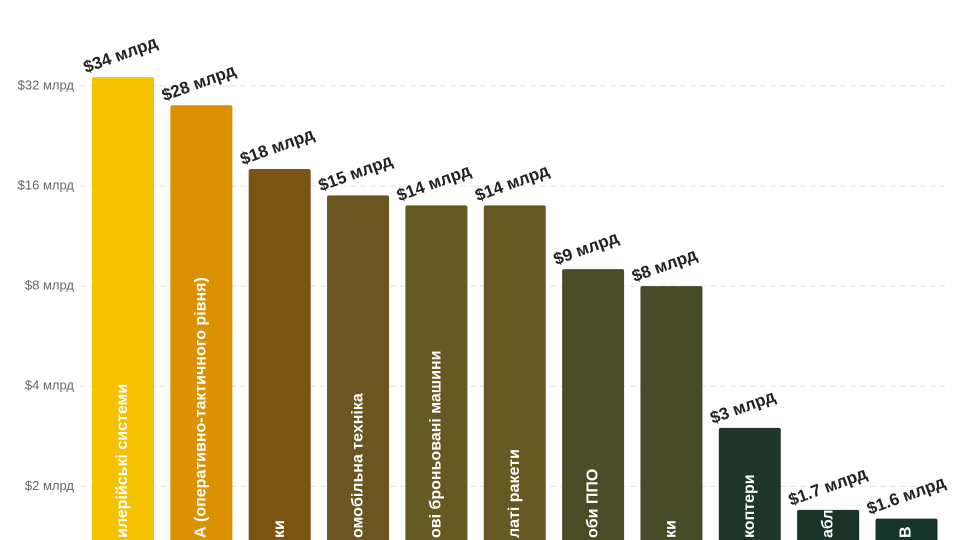  Describe the element at coordinates (749, 506) in the screenshot. I see `category-label: коптери` at that location.